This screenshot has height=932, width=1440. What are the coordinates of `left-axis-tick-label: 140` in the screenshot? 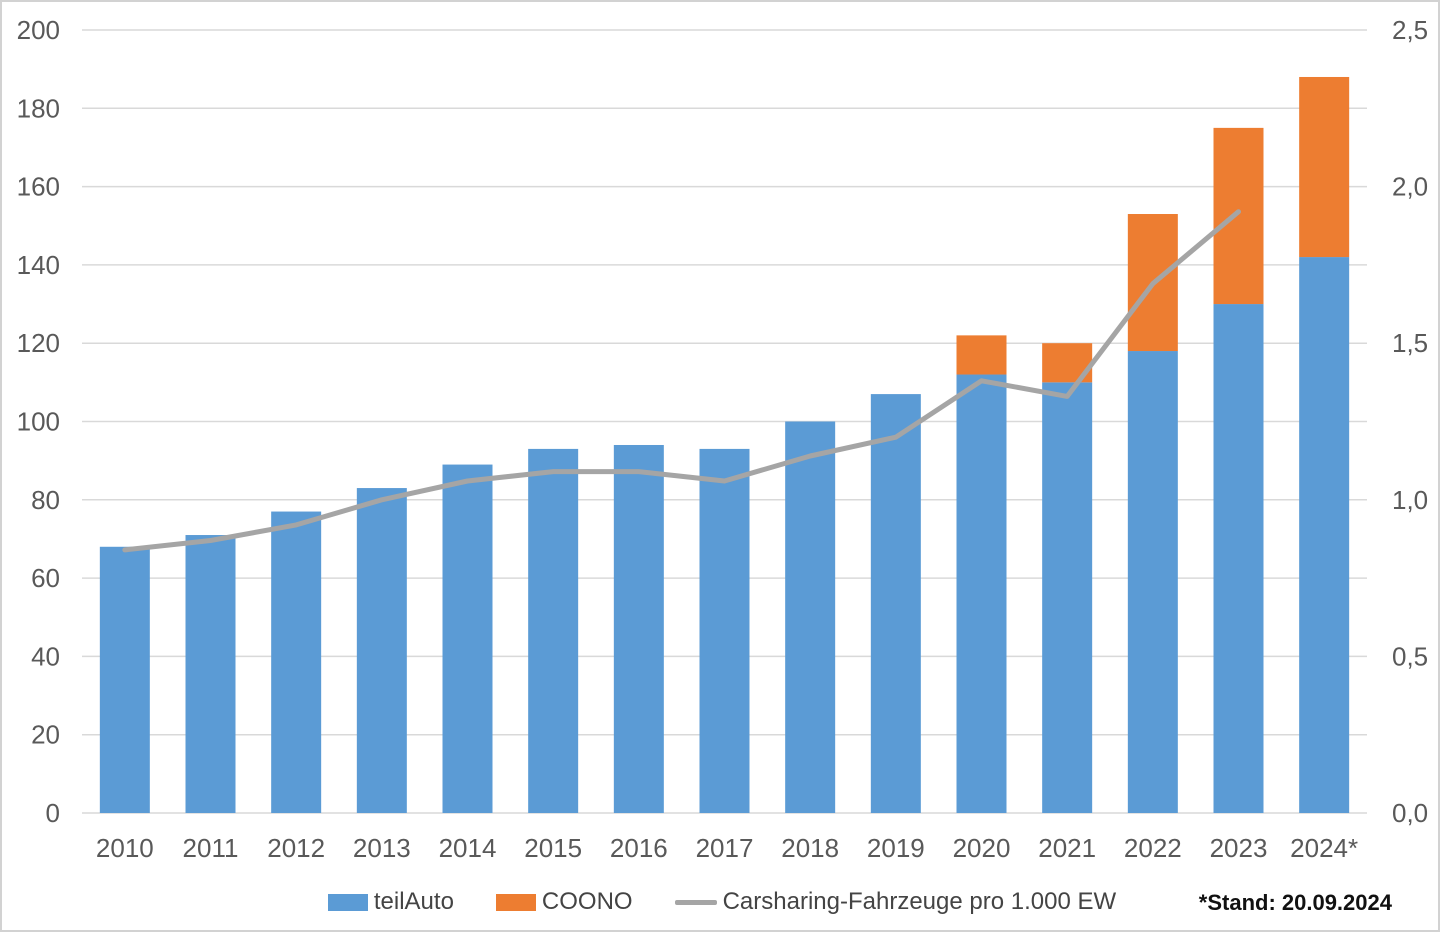 It's located at (38, 265).